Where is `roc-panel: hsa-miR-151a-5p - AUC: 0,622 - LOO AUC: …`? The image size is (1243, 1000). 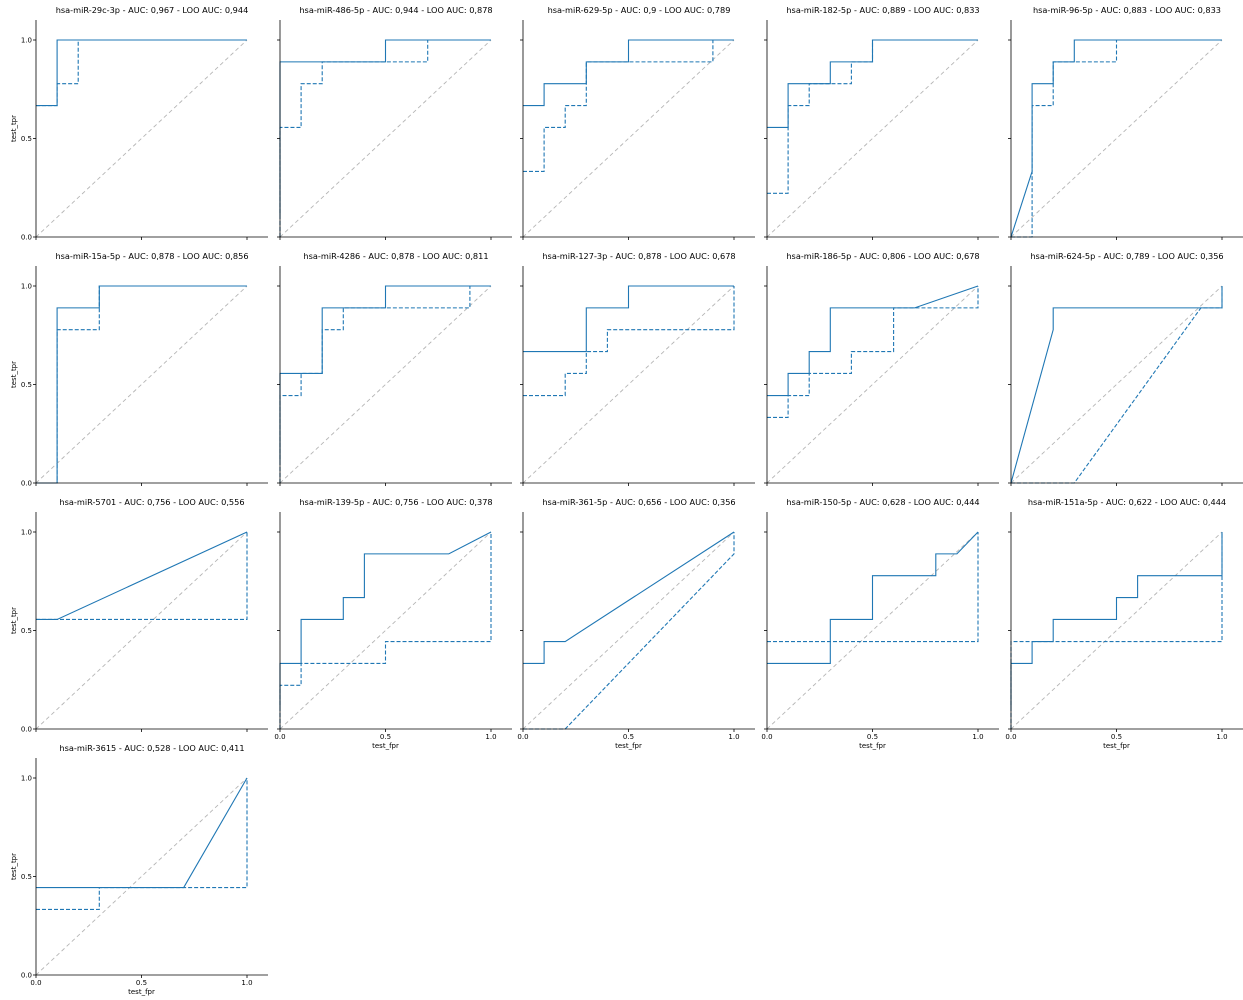 roc-panel: hsa-miR-151a-5p - AUC: 0,622 - LOO AUC: … is located at coordinates (1124, 623).